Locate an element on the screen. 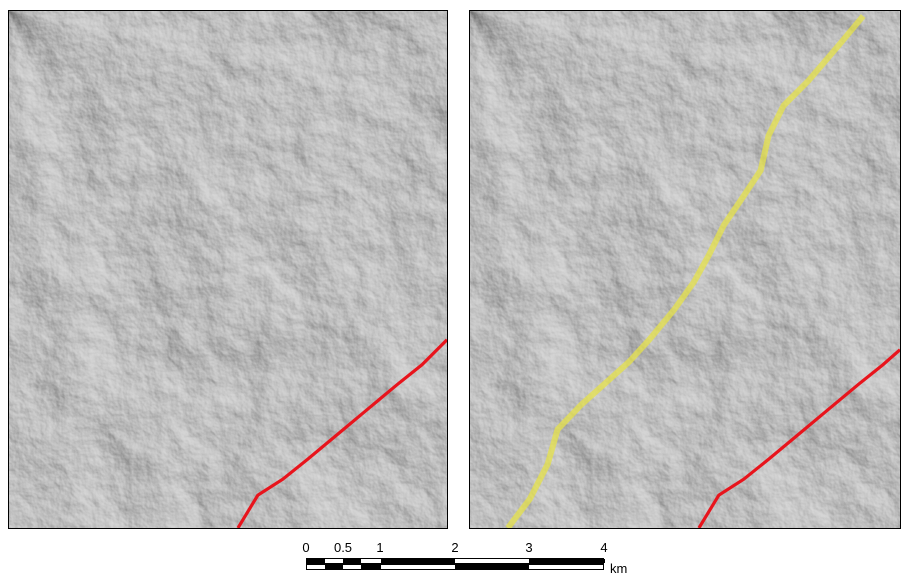  scale-bar-bottom-row is located at coordinates (455, 567).